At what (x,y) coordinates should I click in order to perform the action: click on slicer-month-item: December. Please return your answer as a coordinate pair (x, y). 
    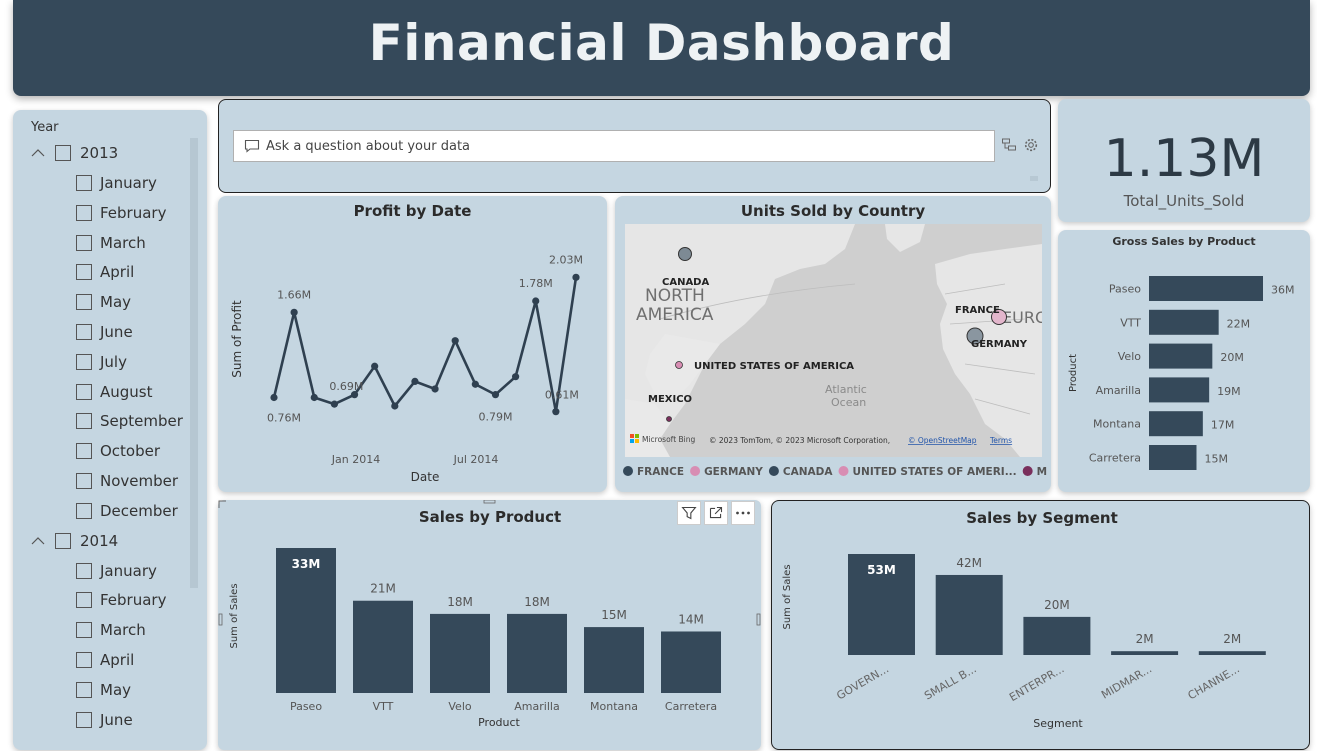
    Looking at the image, I should click on (127, 511).